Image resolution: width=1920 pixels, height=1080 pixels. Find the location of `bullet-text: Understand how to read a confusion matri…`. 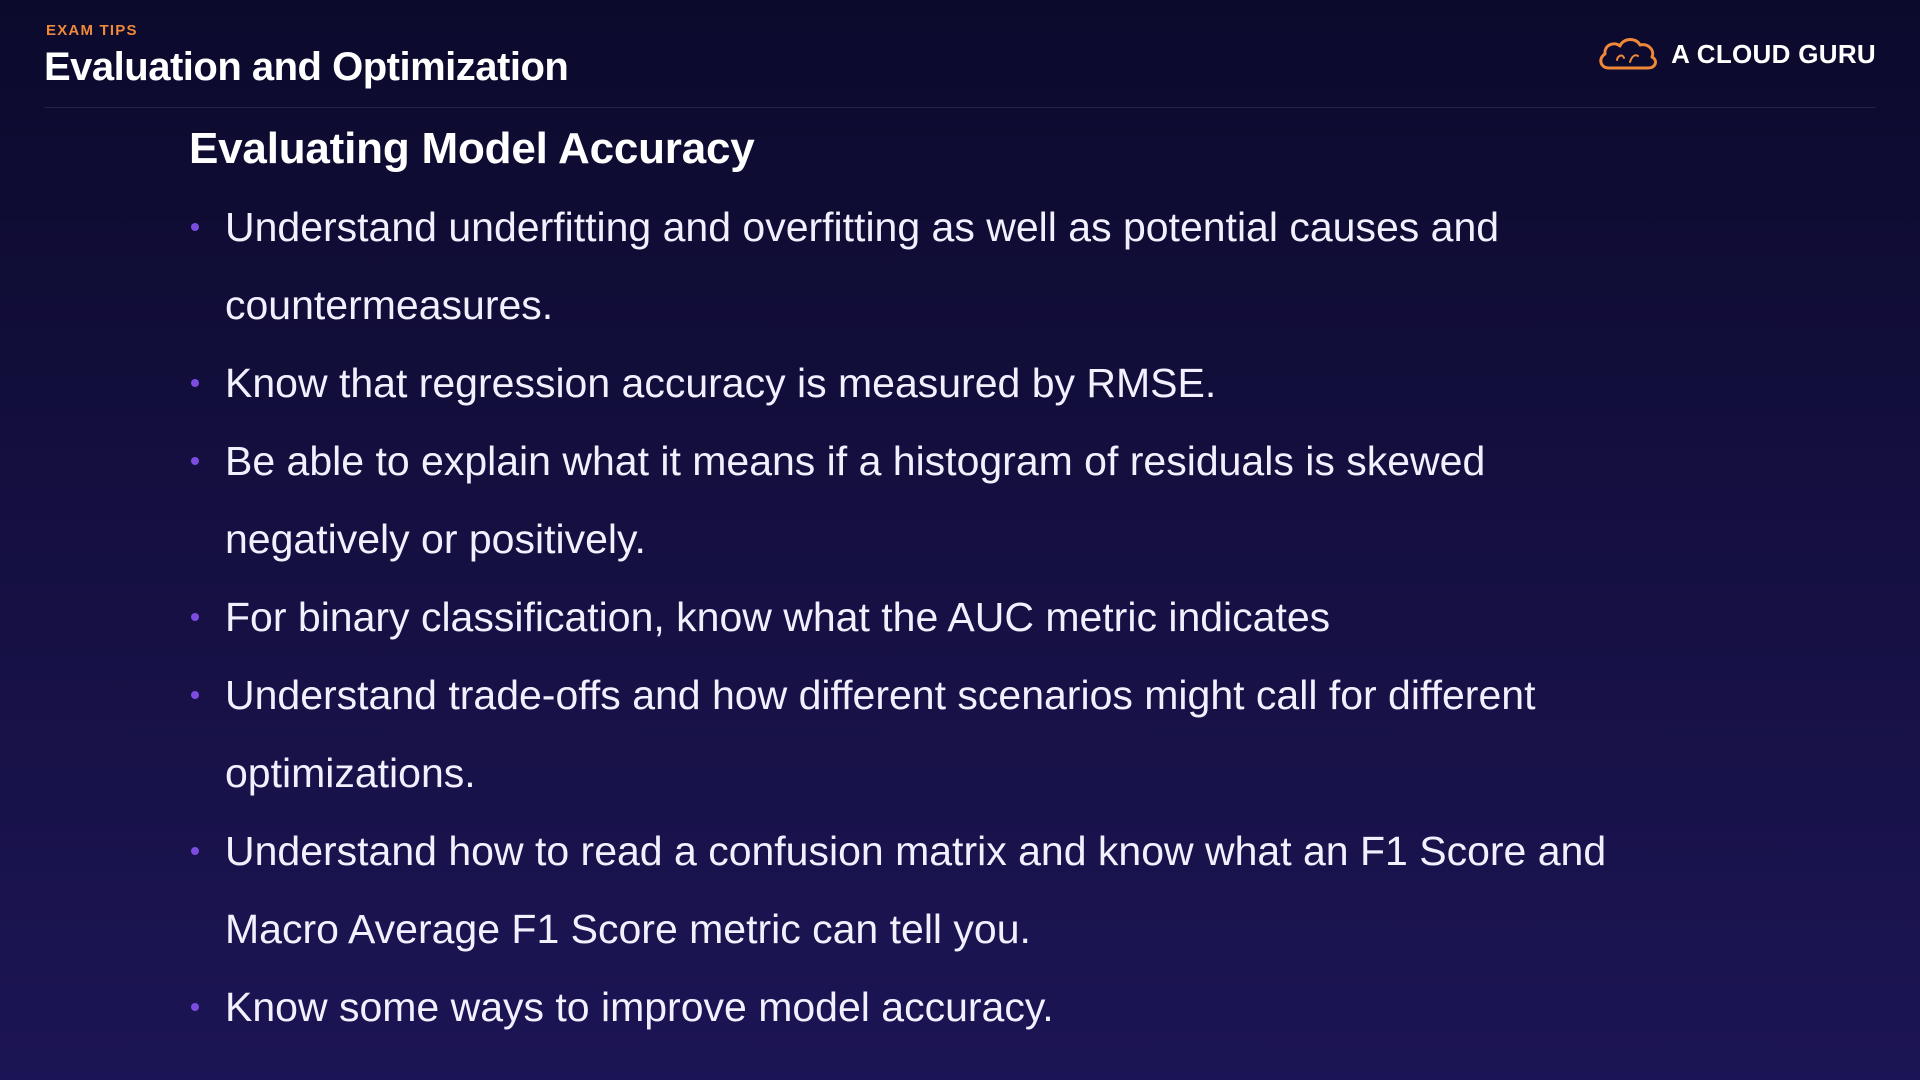

bullet-text: Understand how to read a confusion matri… is located at coordinates (916, 890).